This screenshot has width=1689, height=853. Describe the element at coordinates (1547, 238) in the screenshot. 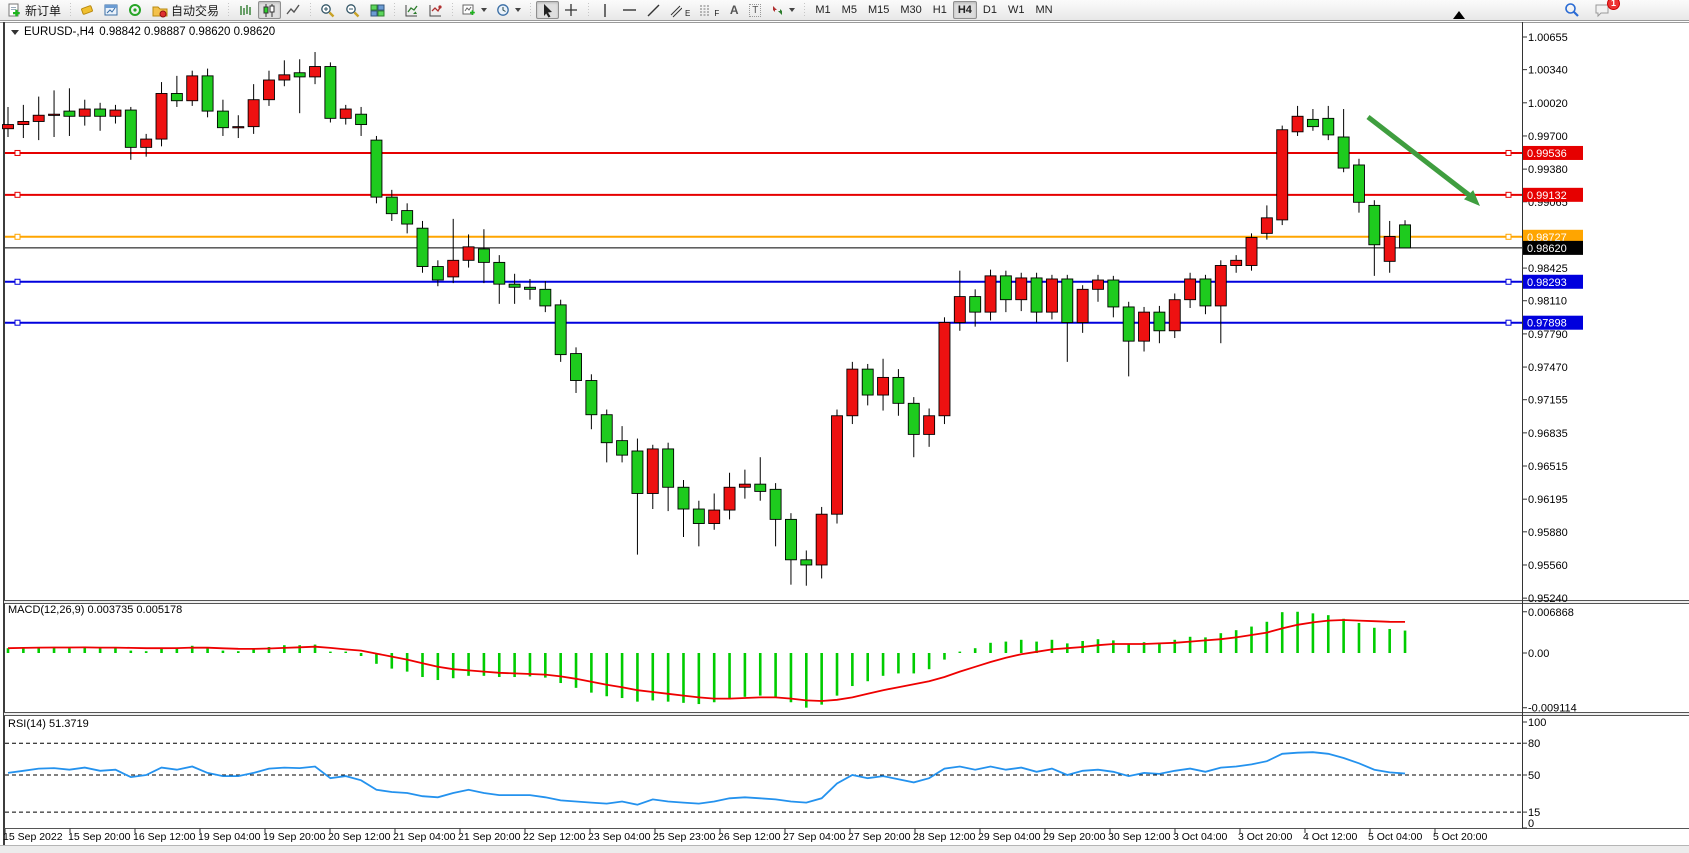

I see `svg-text: 0.98727` at that location.